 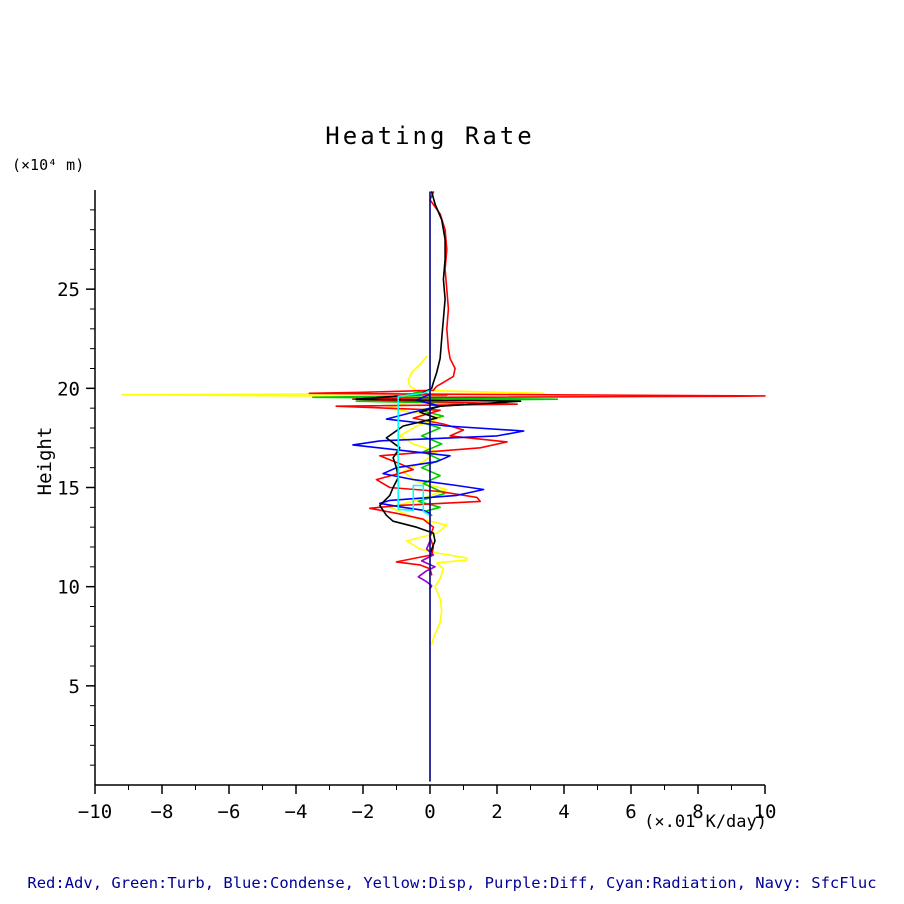 I want to click on series-total-black-line, so click(x=438, y=374).